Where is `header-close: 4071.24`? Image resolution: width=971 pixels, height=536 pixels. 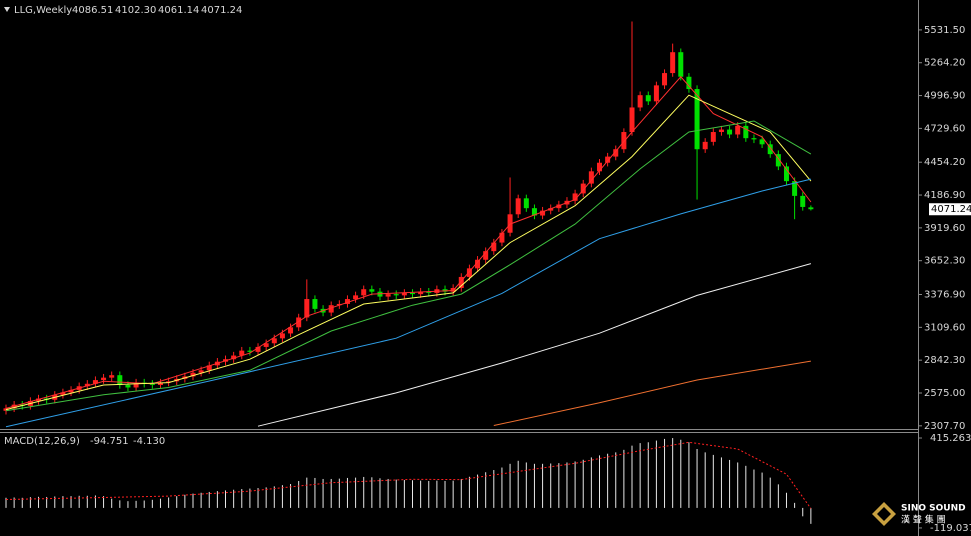
header-close: 4071.24 is located at coordinates (221, 10).